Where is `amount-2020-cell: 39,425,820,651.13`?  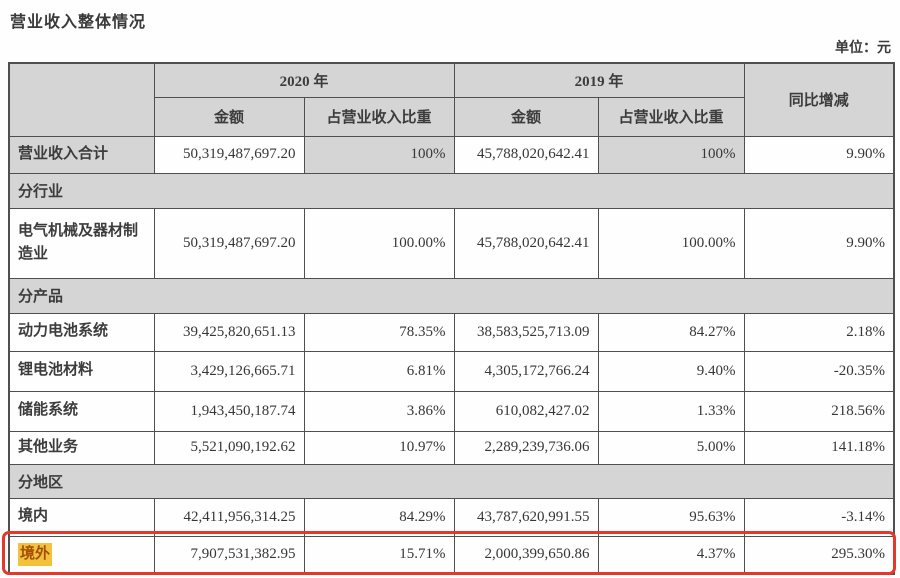 amount-2020-cell: 39,425,820,651.13 is located at coordinates (229, 332).